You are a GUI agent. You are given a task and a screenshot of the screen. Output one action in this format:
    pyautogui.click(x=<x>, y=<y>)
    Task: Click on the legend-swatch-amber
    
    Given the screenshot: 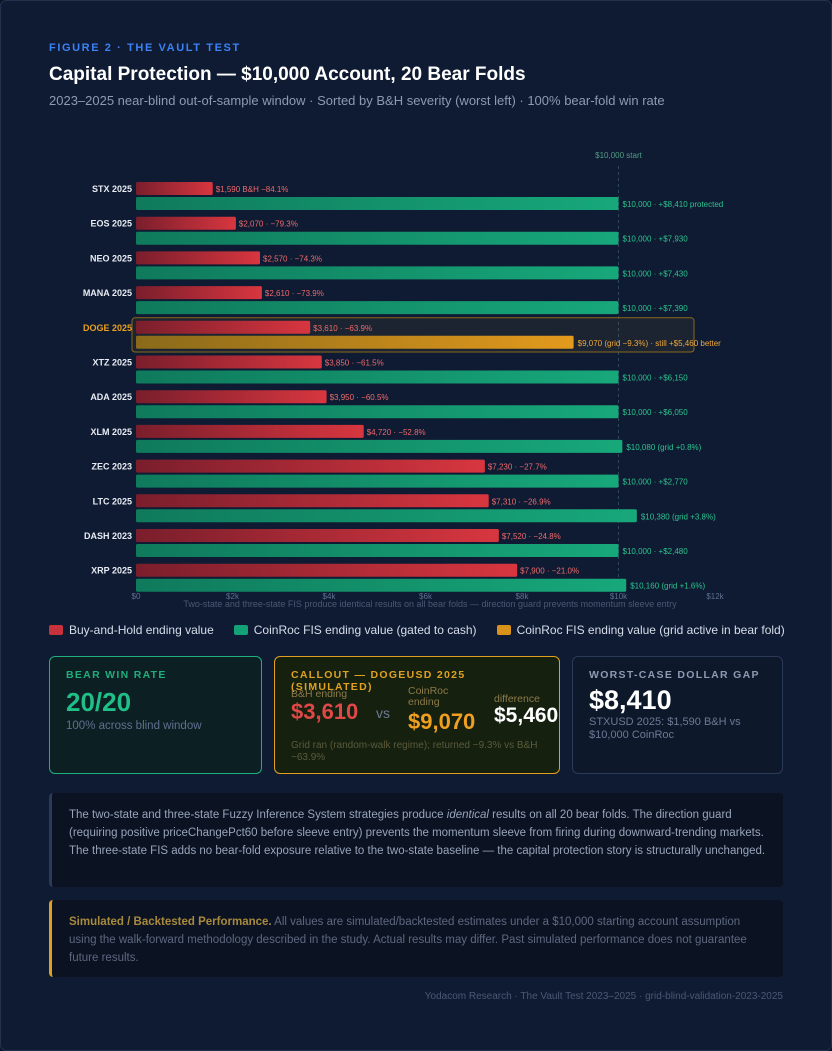 What is the action you would take?
    pyautogui.click(x=503, y=630)
    